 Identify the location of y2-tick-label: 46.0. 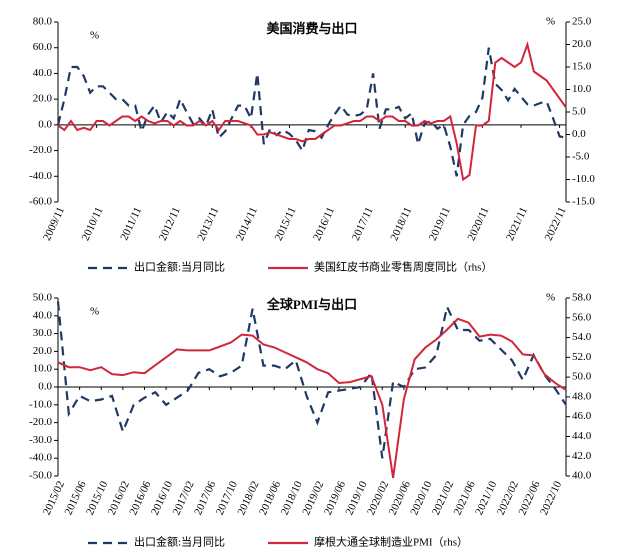
(582, 416).